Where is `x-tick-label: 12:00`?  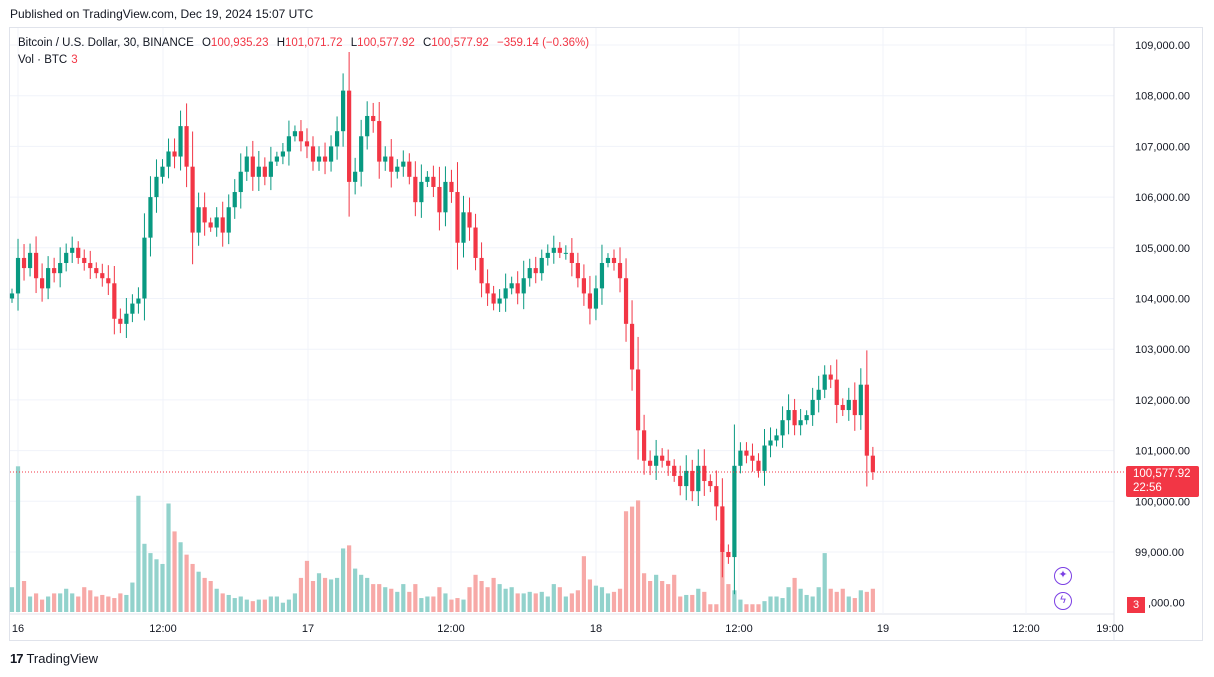 x-tick-label: 12:00 is located at coordinates (739, 629).